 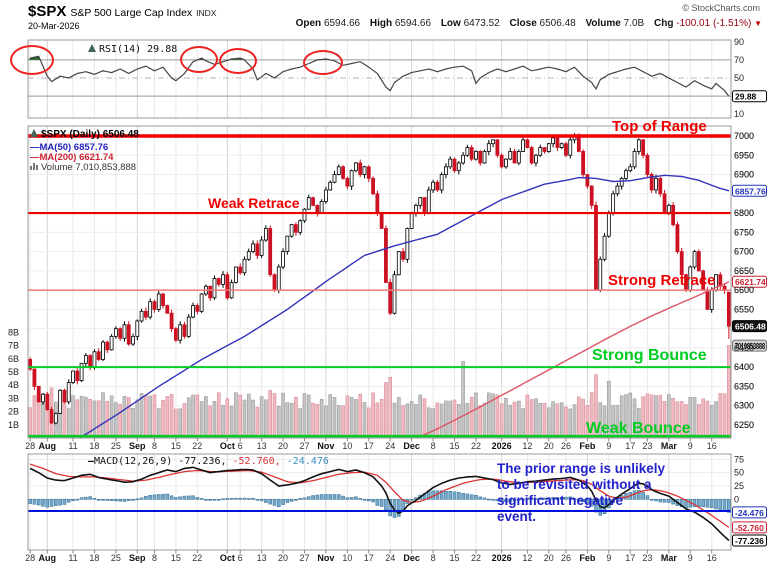 I want to click on svg-text: 15, so click(x=176, y=558).